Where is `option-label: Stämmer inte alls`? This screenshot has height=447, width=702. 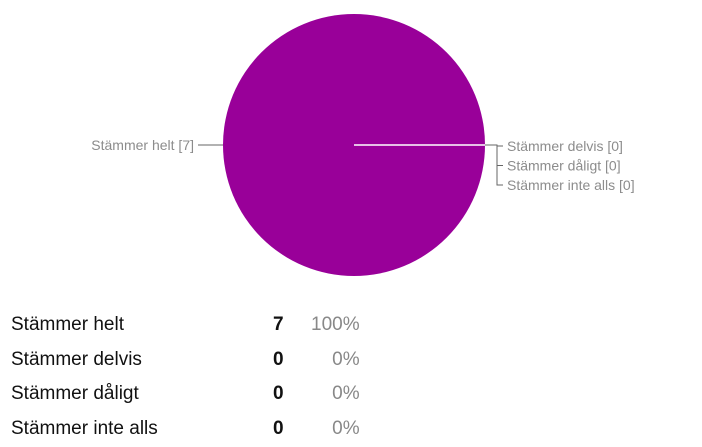
option-label: Stämmer inte alls is located at coordinates (84, 428).